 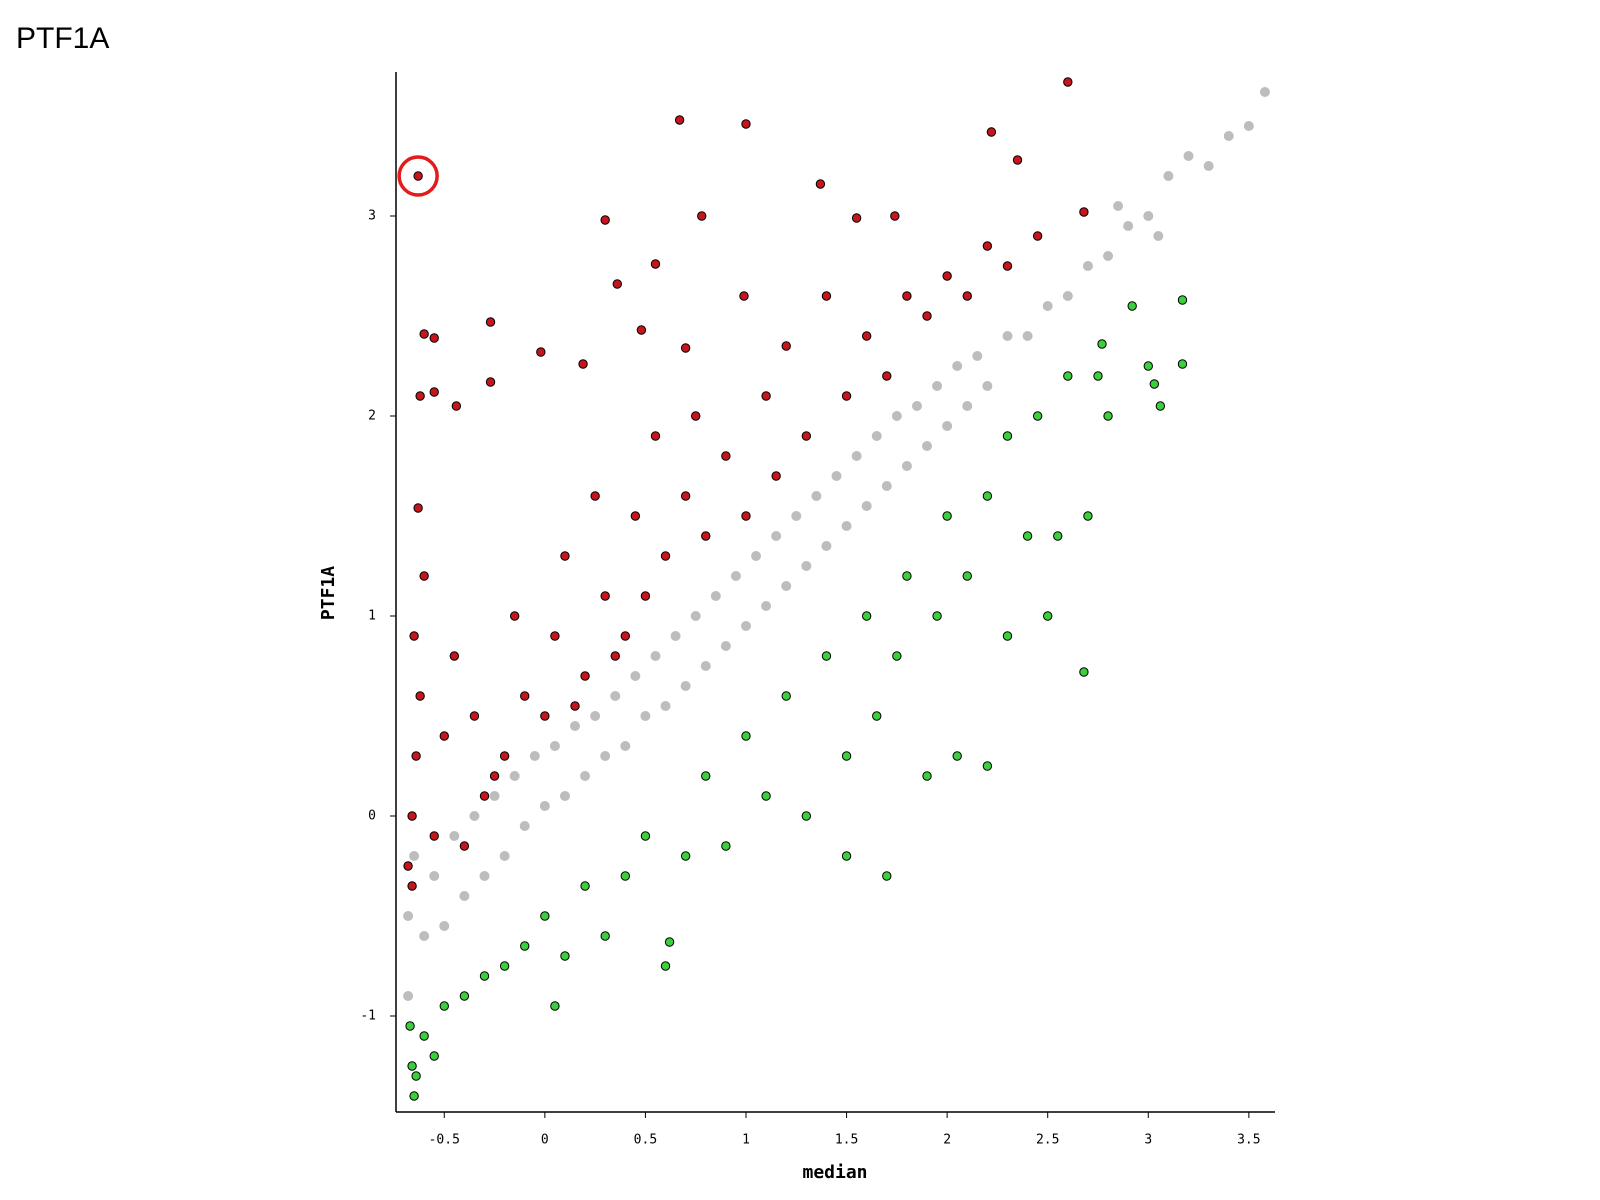 What do you see at coordinates (1248, 1140) in the screenshot?
I see `x-tick-label: 3.5` at bounding box center [1248, 1140].